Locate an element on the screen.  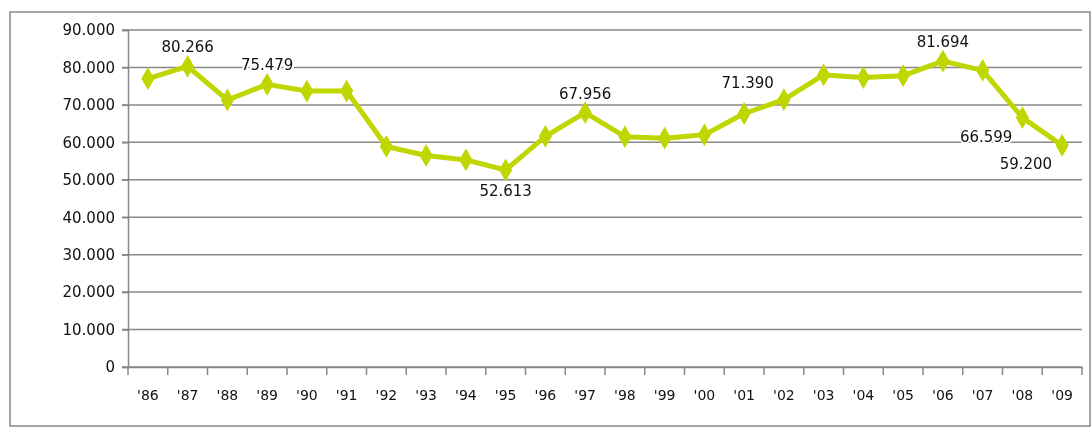
y-tick-label: 30.000 is located at coordinates (88, 254).